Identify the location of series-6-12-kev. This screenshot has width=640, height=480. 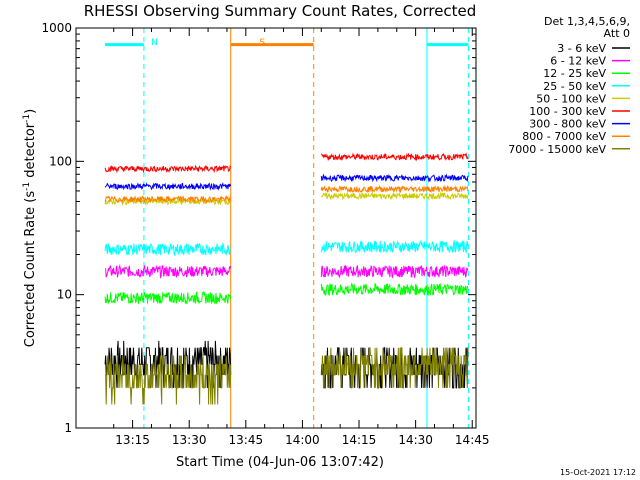
(286, 271).